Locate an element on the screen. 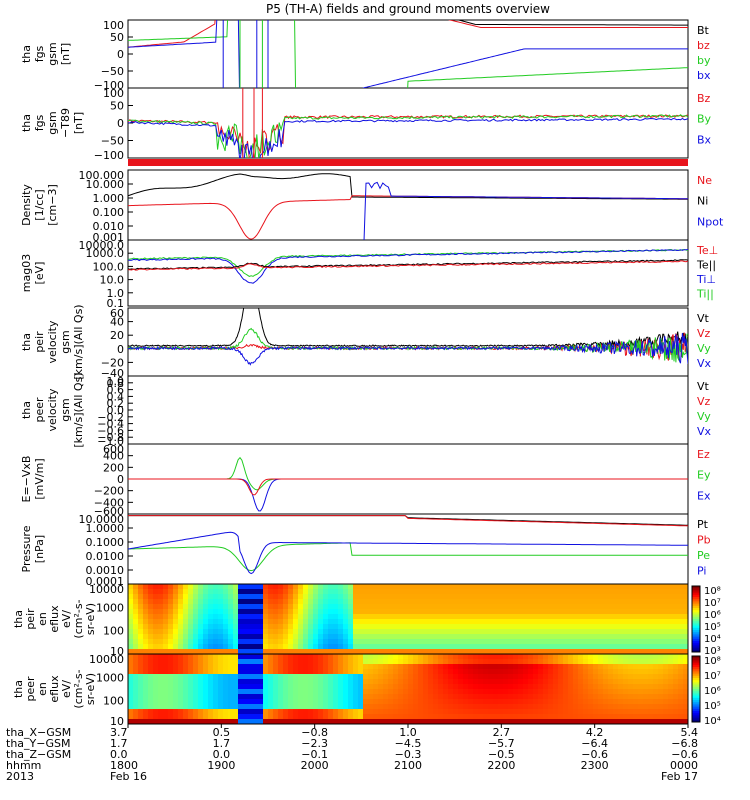  y-axis-label: (cm²-s- is located at coordinates (78, 618).